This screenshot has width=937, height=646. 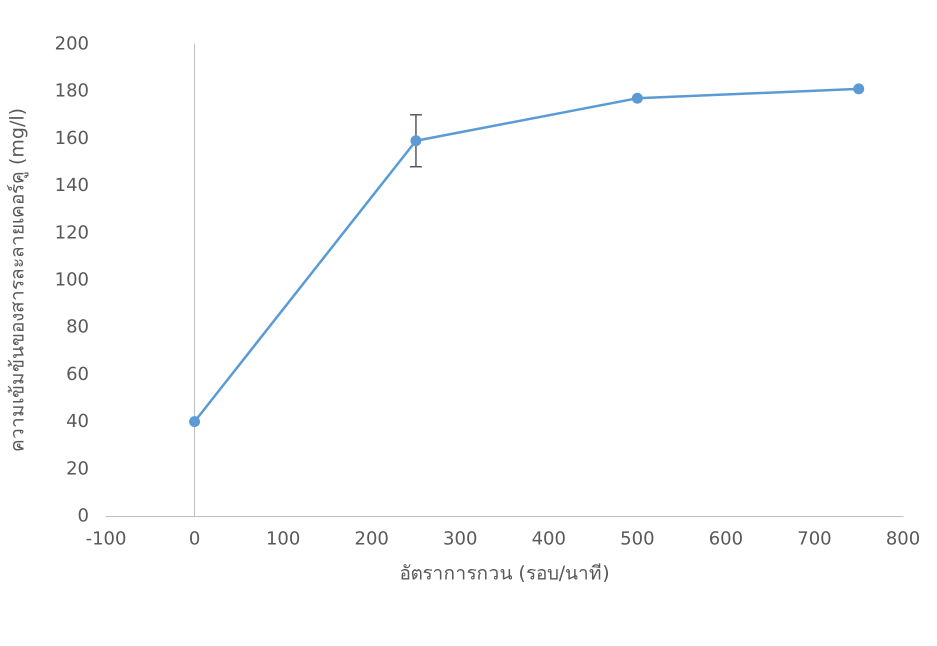 I want to click on y-tick-label: 140, so click(x=71, y=185).